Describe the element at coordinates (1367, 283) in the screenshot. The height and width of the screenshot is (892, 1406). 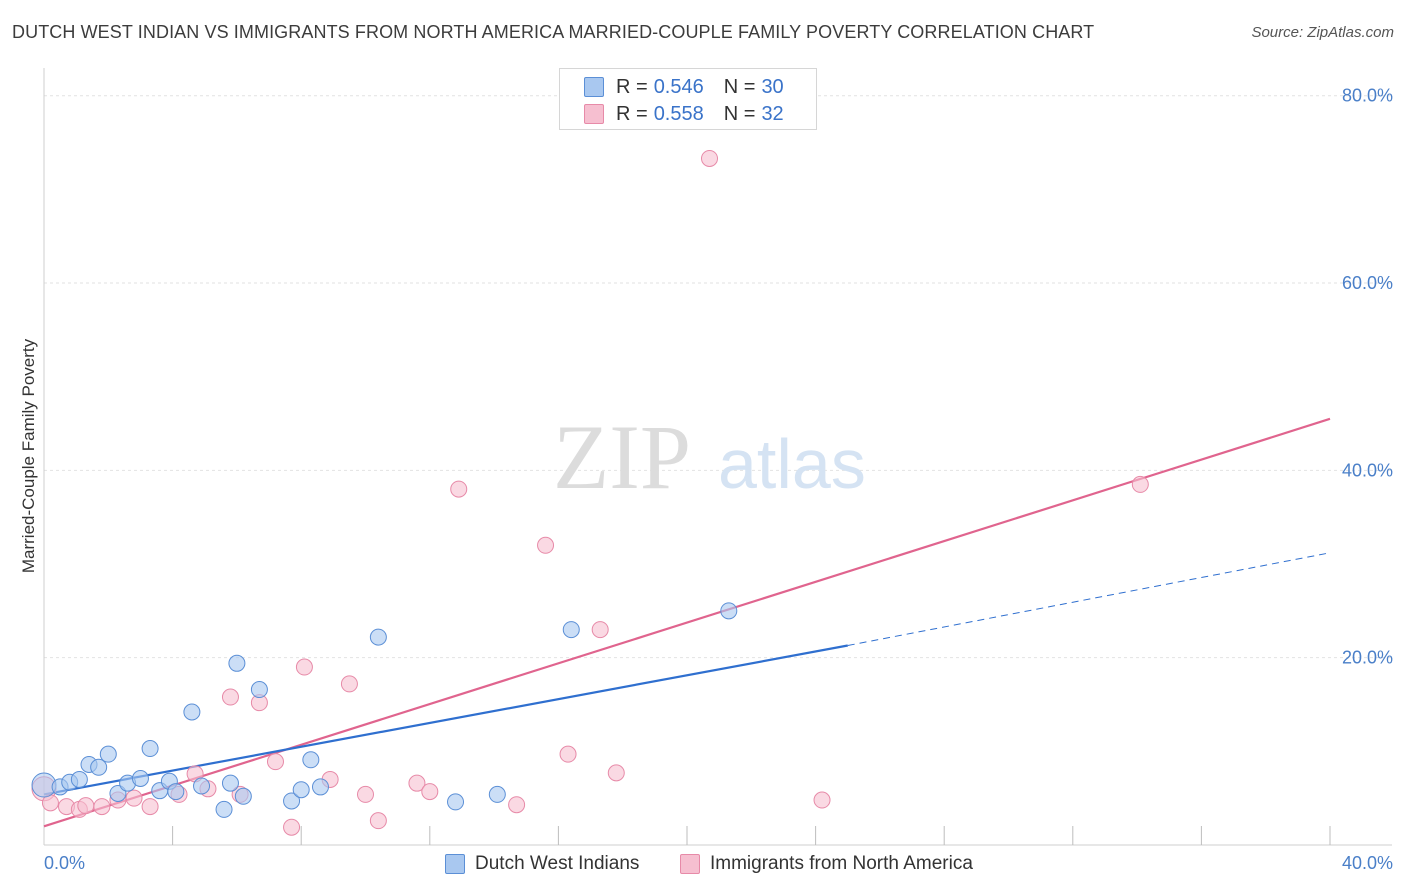
I see `y-tick-label: 60.0%` at that location.